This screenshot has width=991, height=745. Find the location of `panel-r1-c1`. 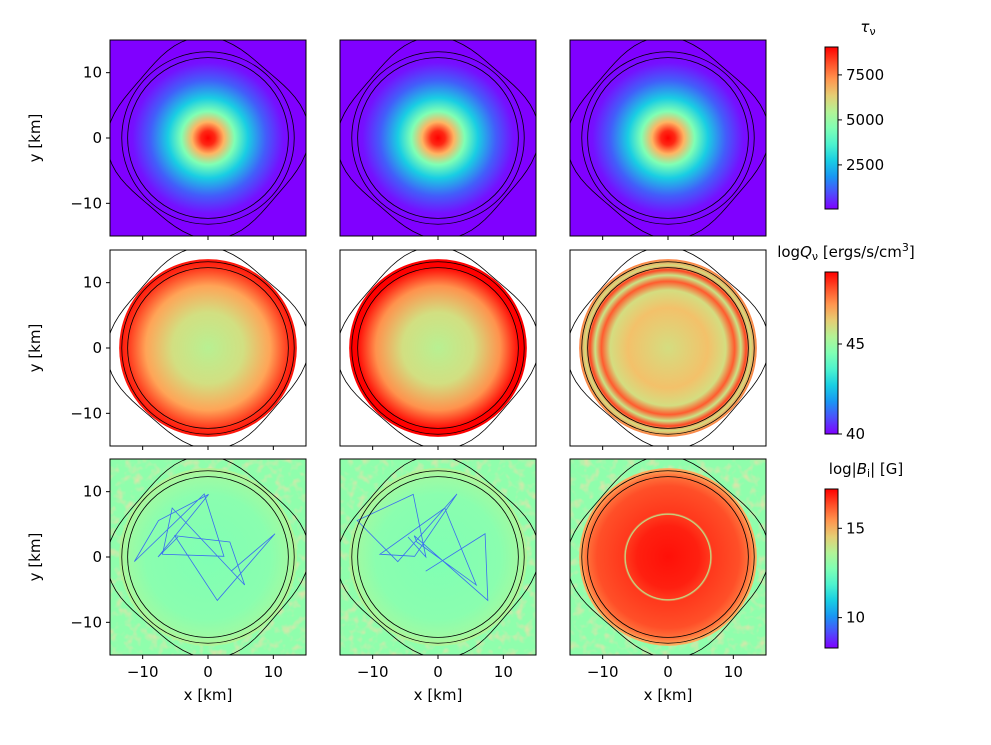

panel-r1-c1 is located at coordinates (208, 138).